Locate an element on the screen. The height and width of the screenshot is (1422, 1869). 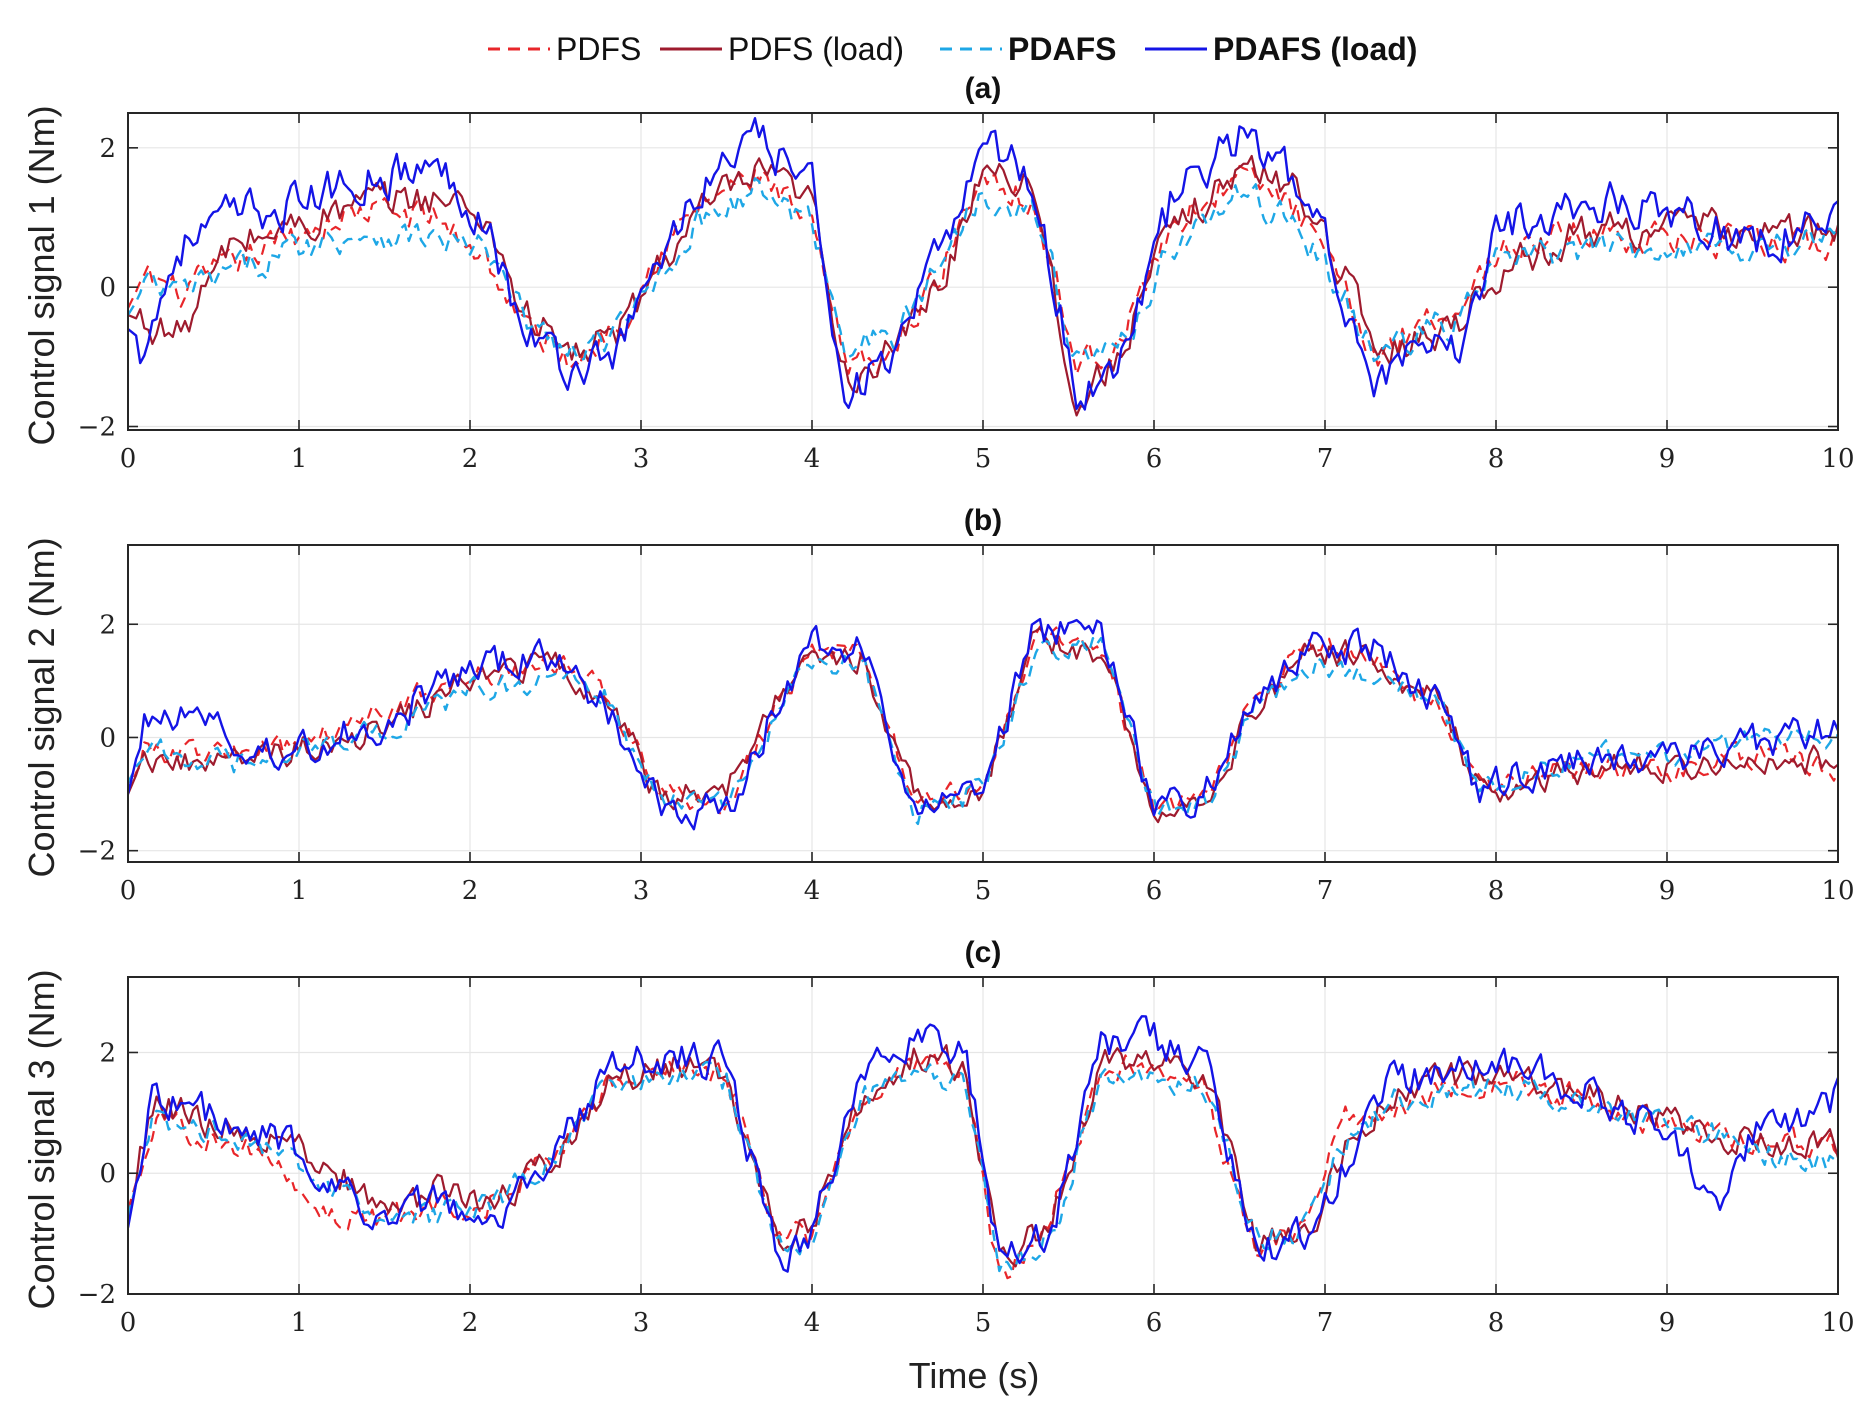
panel-title: (a) is located at coordinates (983, 88).